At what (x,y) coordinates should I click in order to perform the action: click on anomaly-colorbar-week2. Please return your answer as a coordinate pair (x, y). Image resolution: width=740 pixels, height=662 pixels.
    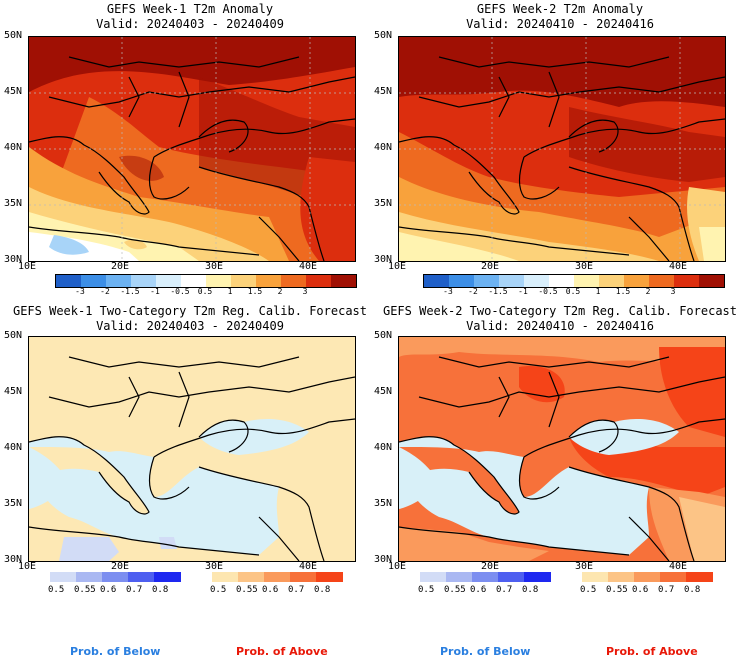
    Looking at the image, I should click on (574, 281).